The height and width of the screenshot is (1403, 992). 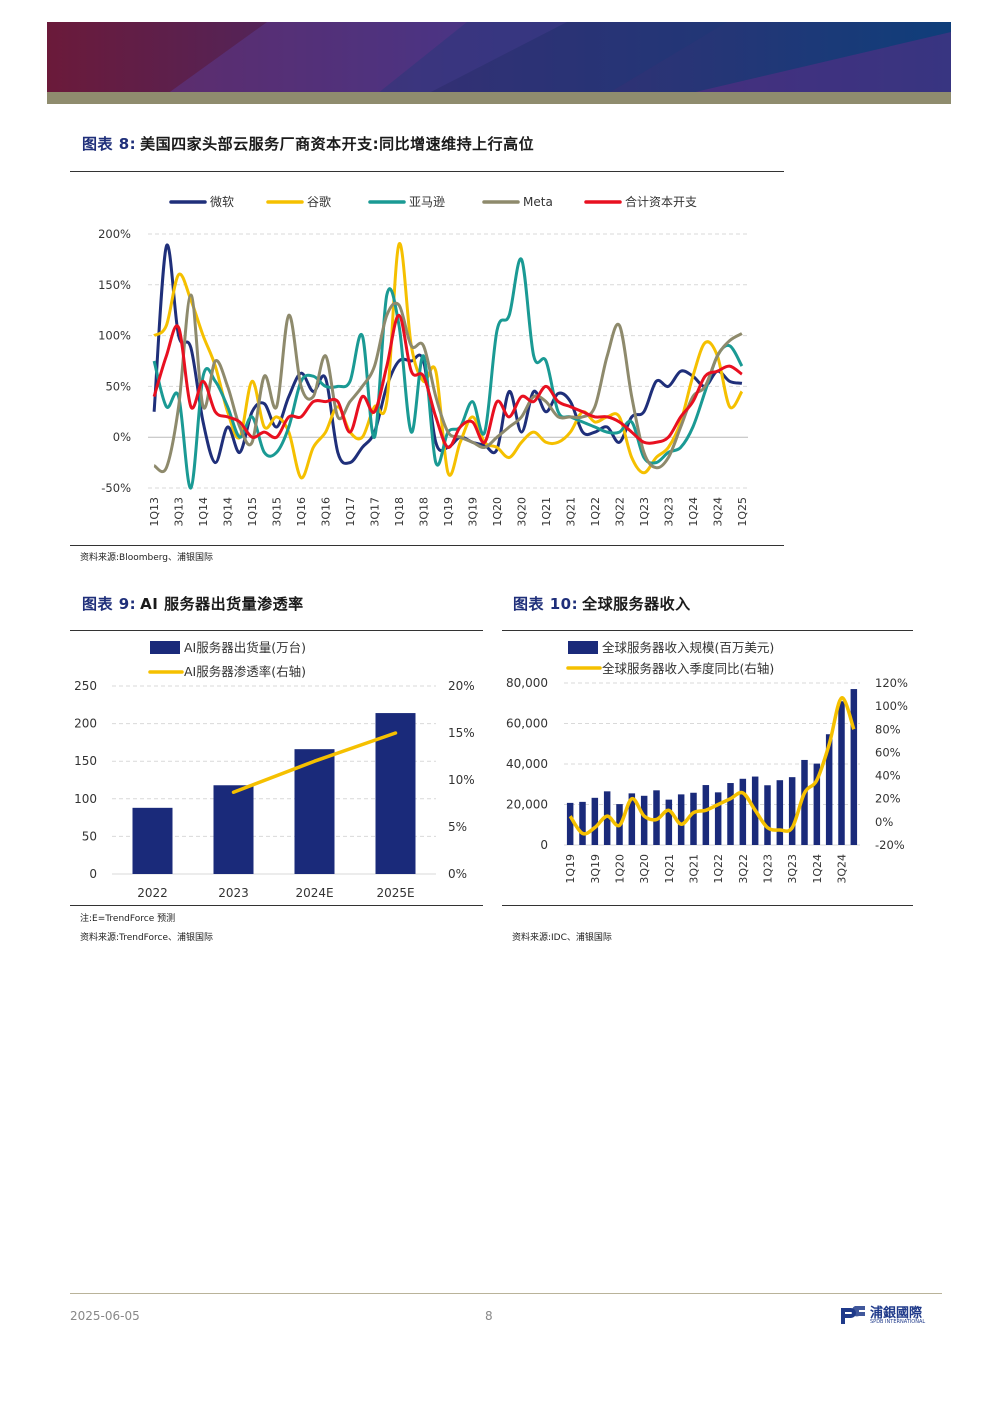 What do you see at coordinates (712, 766) in the screenshot?
I see `yoy-line` at bounding box center [712, 766].